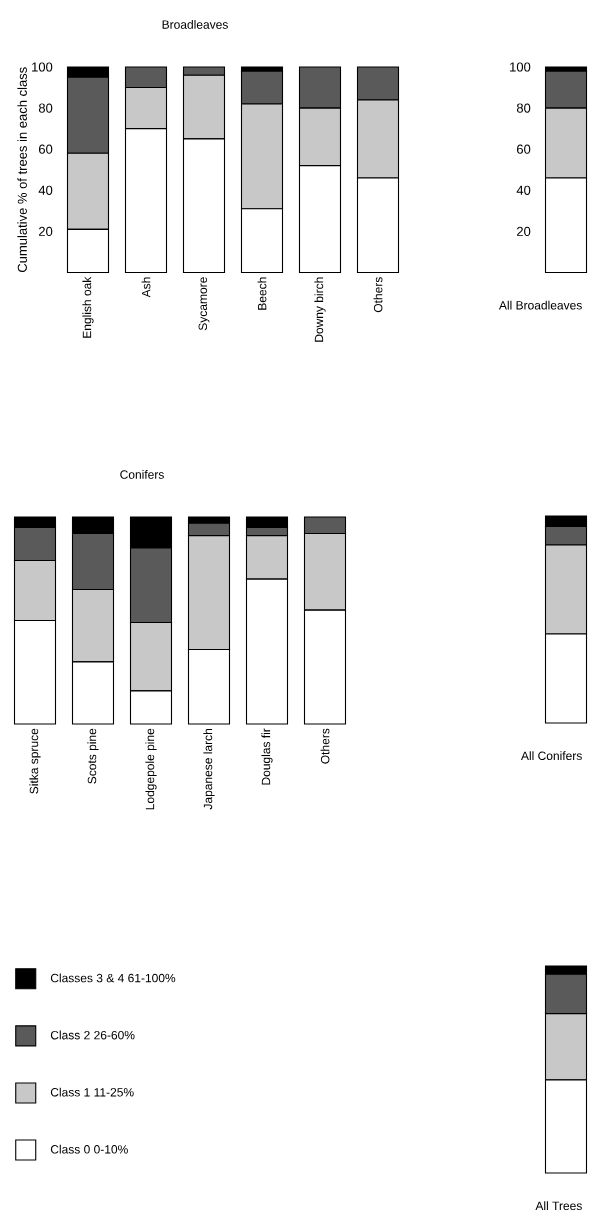 The image size is (592, 1216). I want to click on x-tick-label: English oak, so click(88, 307).